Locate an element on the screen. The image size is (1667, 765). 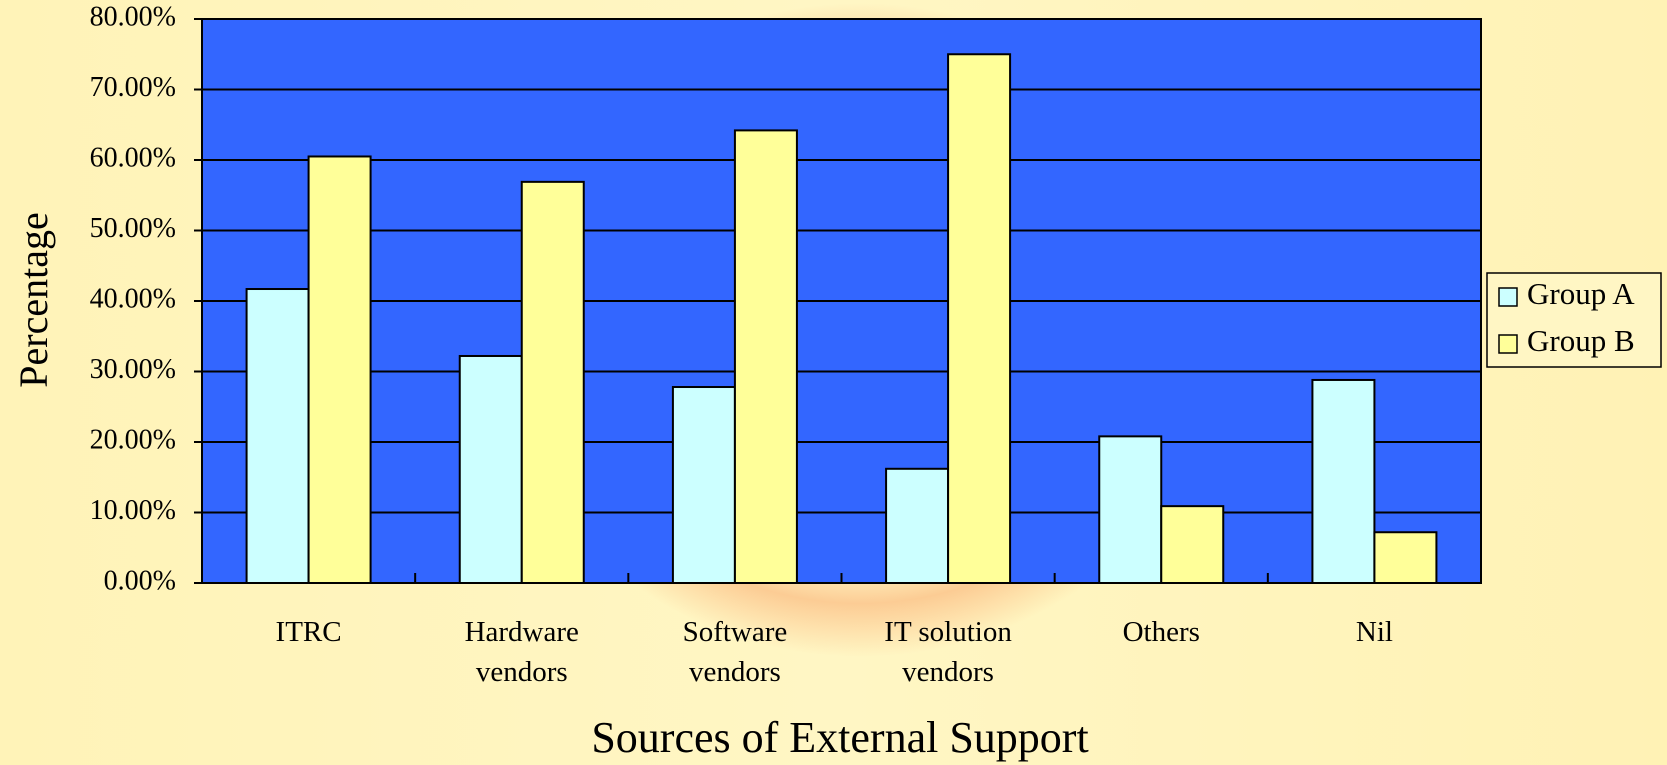
x-tick-label: Hardware vendors is located at coordinates (521, 652).